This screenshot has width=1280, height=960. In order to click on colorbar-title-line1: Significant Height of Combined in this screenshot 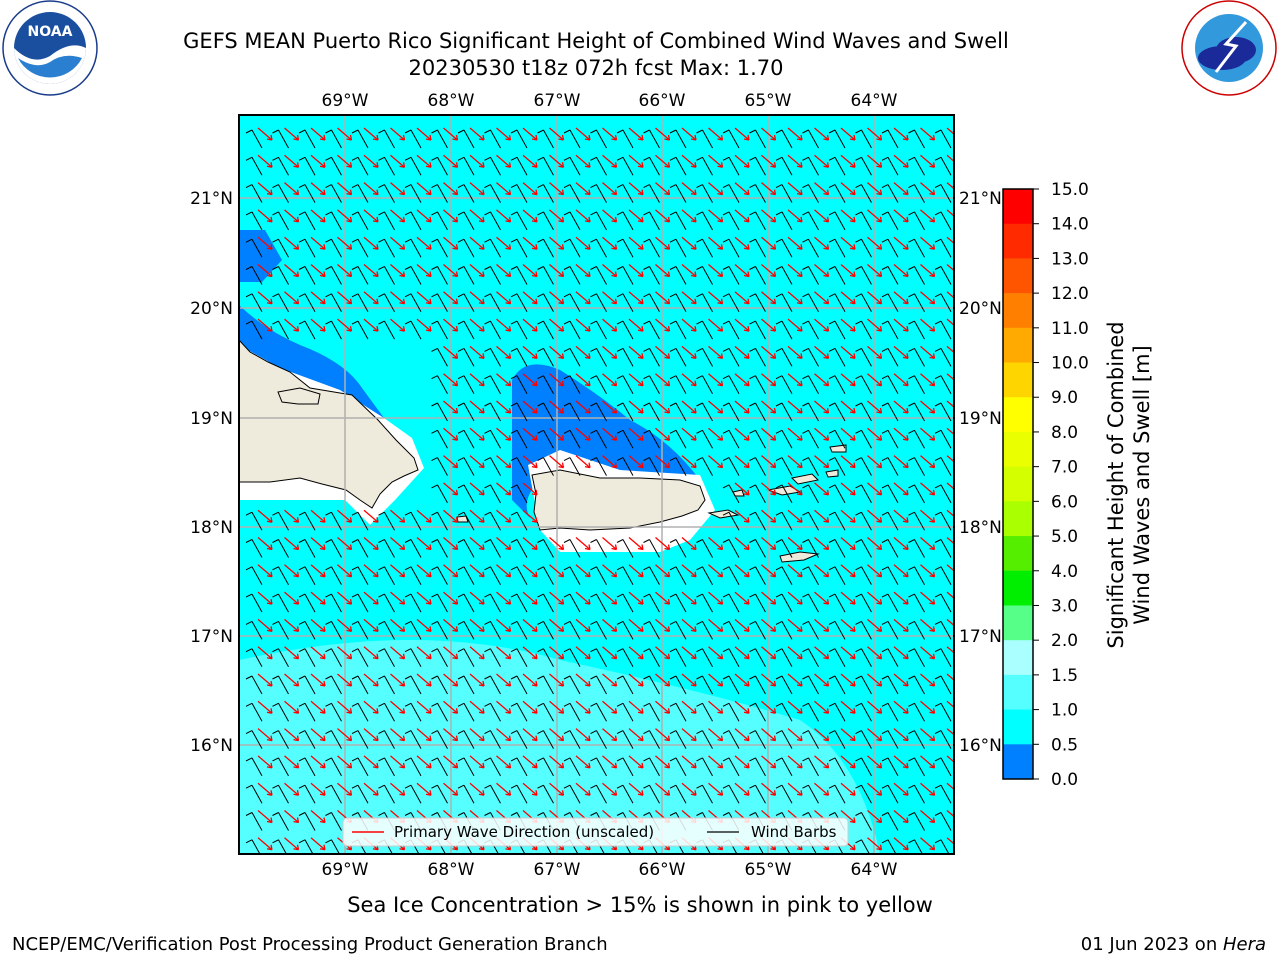, I will do `click(1116, 484)`.